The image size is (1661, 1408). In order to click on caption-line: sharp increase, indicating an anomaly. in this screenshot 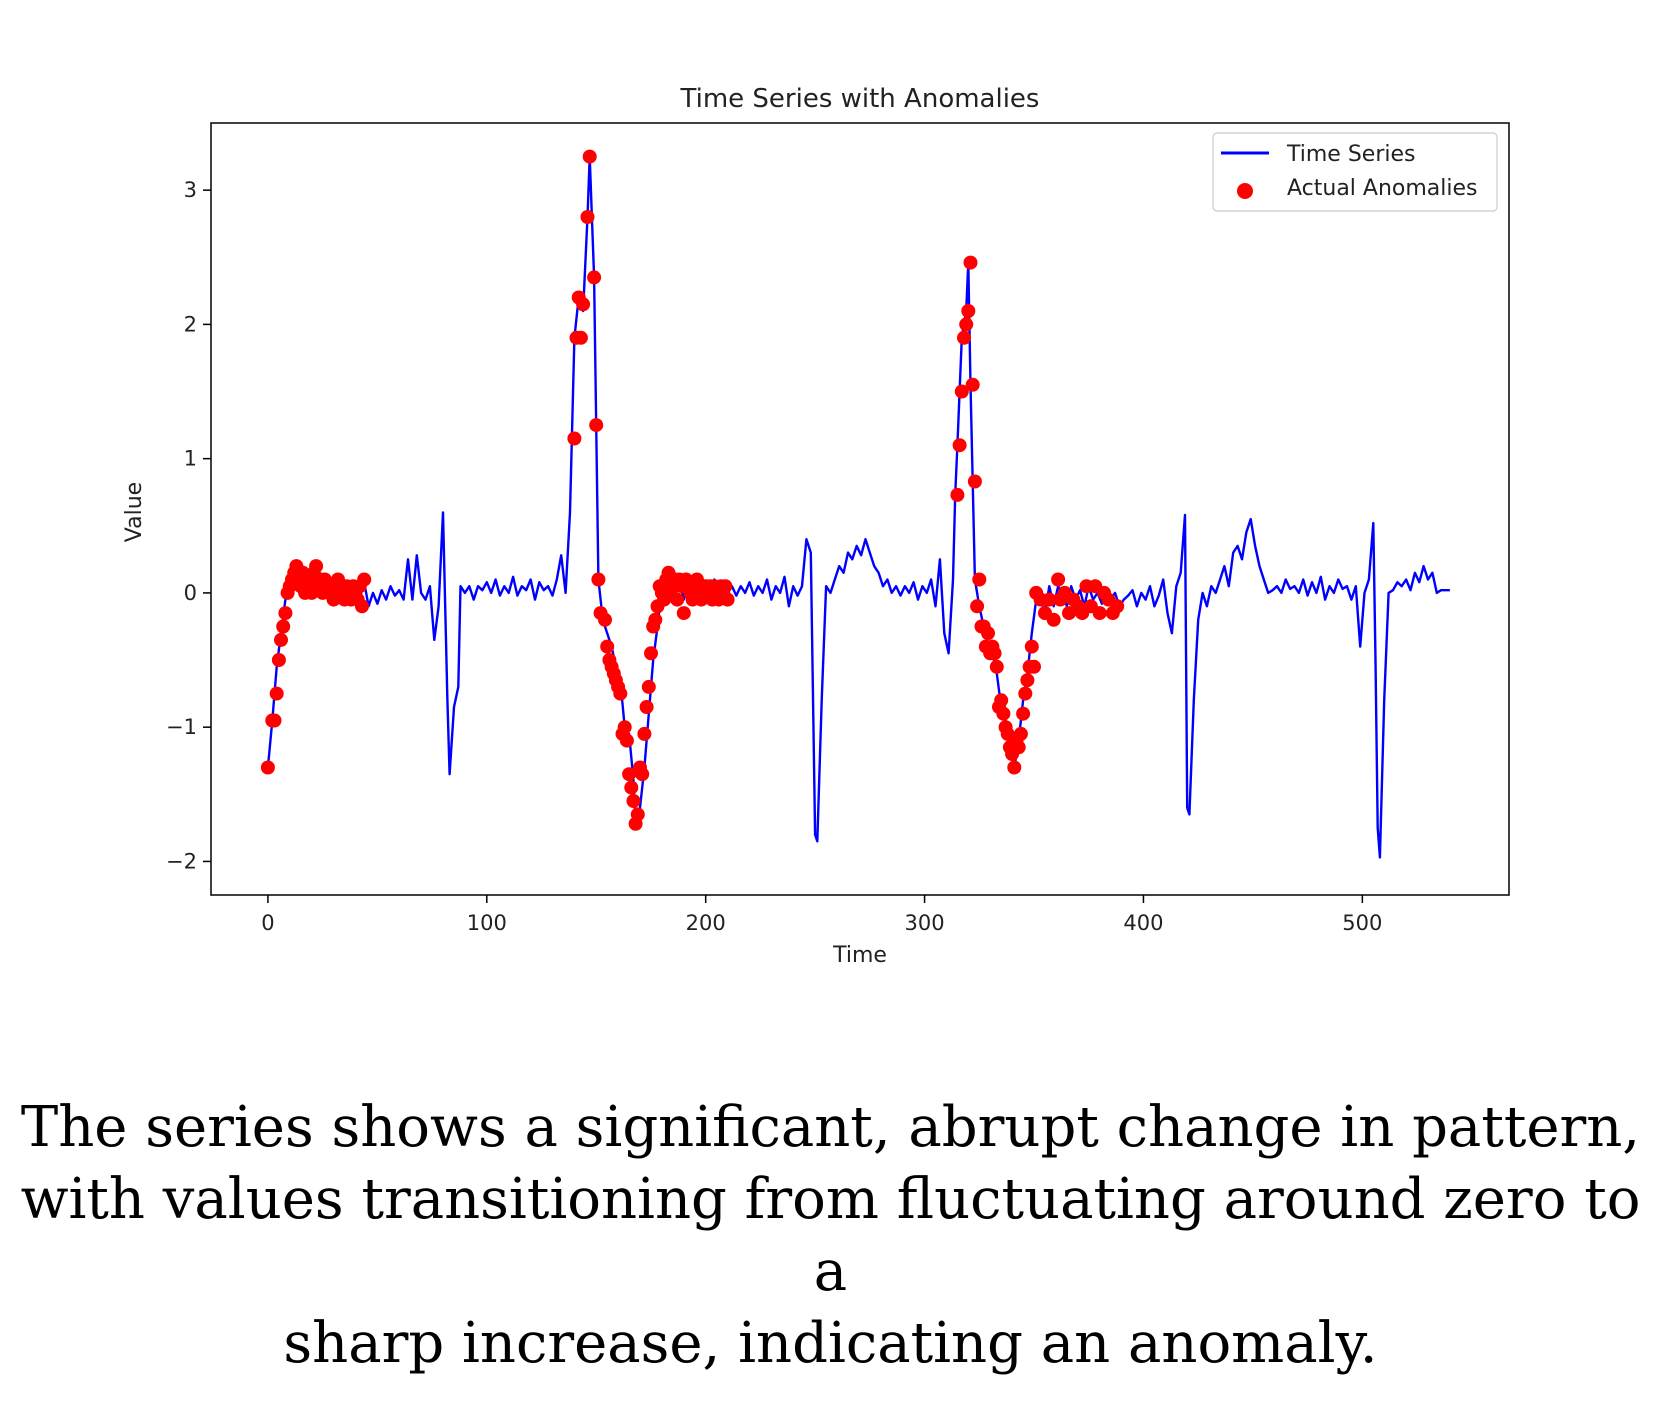, I will do `click(830, 1343)`.